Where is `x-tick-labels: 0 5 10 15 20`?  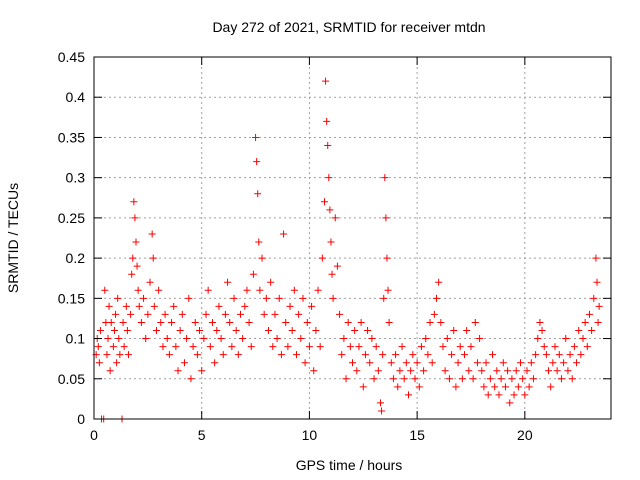
x-tick-labels: 0 5 10 15 20 is located at coordinates (311, 435).